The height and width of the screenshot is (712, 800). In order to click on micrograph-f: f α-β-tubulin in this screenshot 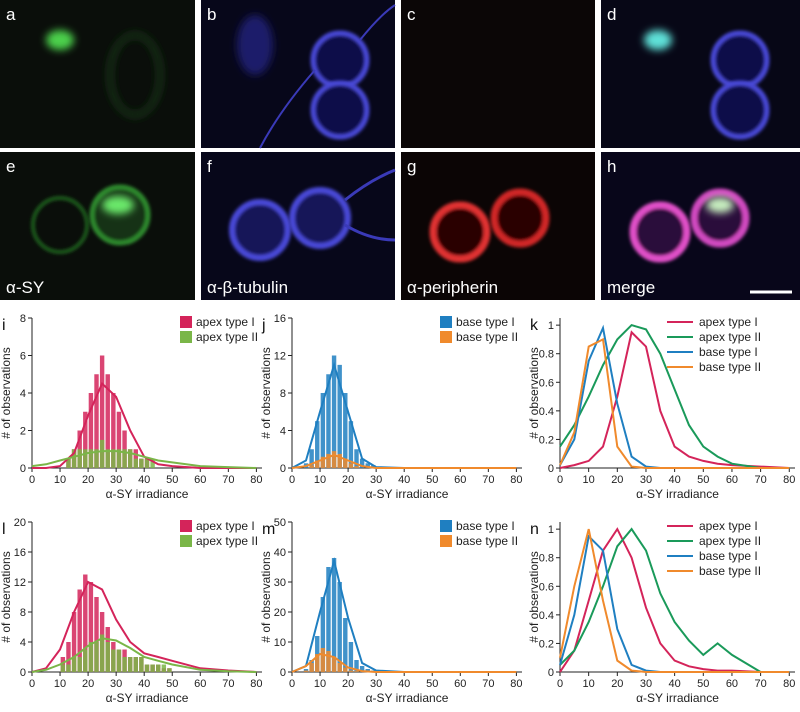, I will do `click(298, 226)`.